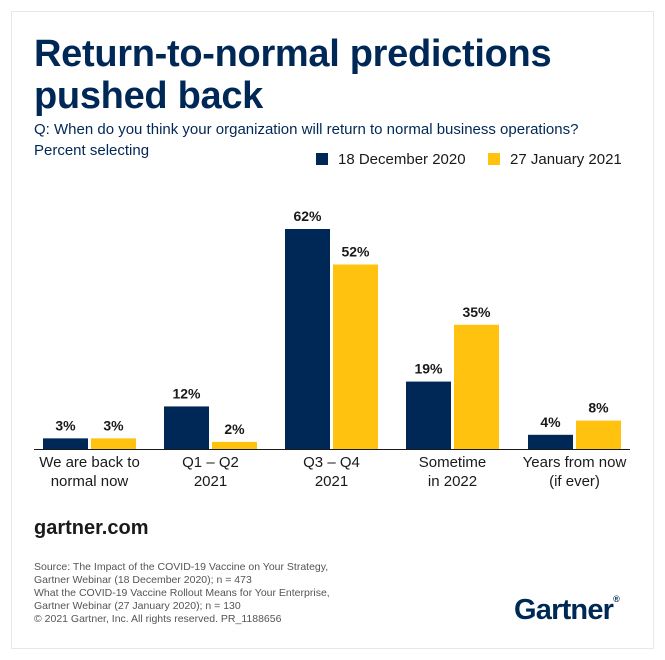 The image size is (665, 660). What do you see at coordinates (234, 429) in the screenshot?
I see `data-label: 2%` at bounding box center [234, 429].